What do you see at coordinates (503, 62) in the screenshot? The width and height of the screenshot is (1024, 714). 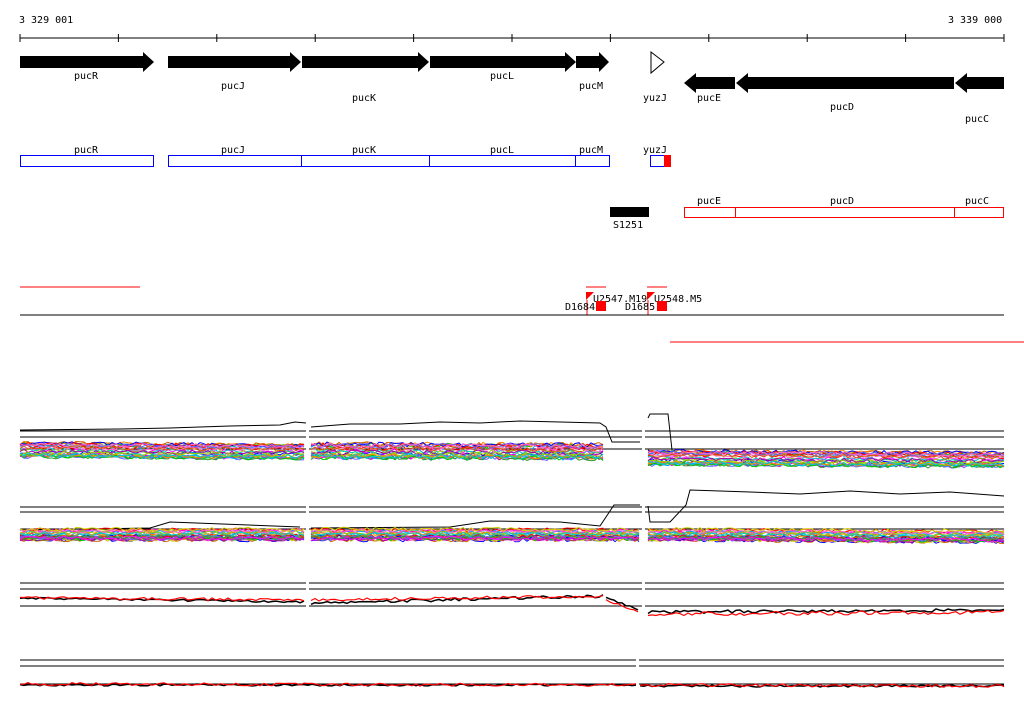 I see `gene-arrow-pucL` at bounding box center [503, 62].